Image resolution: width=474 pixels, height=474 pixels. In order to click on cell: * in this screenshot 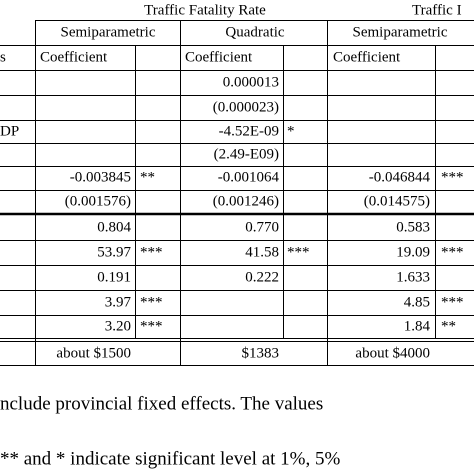, I will do `click(291, 131)`.